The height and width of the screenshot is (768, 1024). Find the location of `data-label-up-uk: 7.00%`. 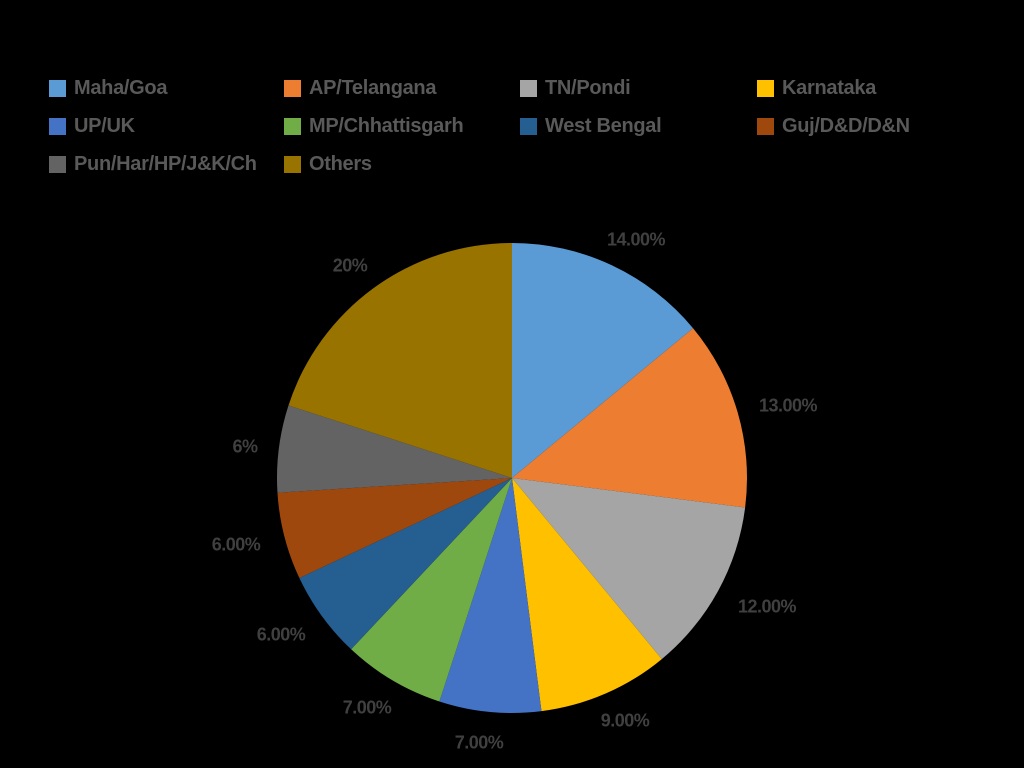

data-label-up-uk: 7.00% is located at coordinates (479, 742).